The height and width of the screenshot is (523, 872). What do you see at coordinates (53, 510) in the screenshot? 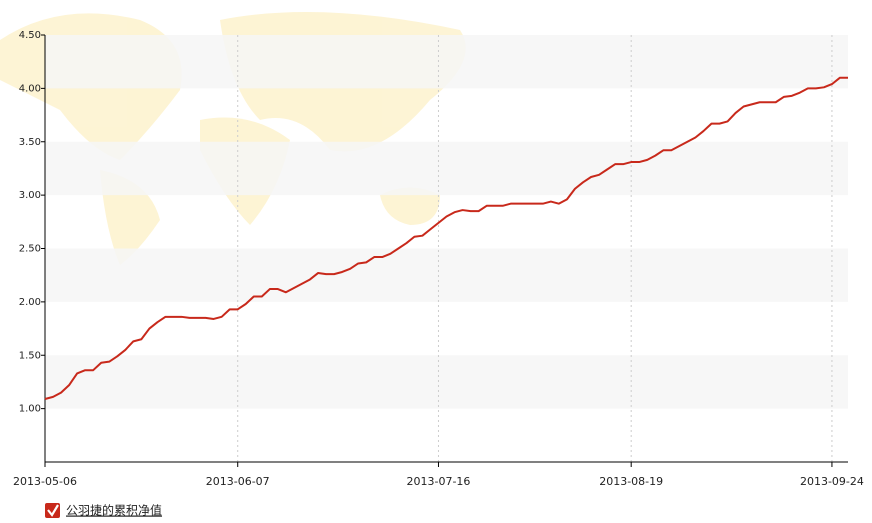
I see `check-mark` at bounding box center [53, 510].